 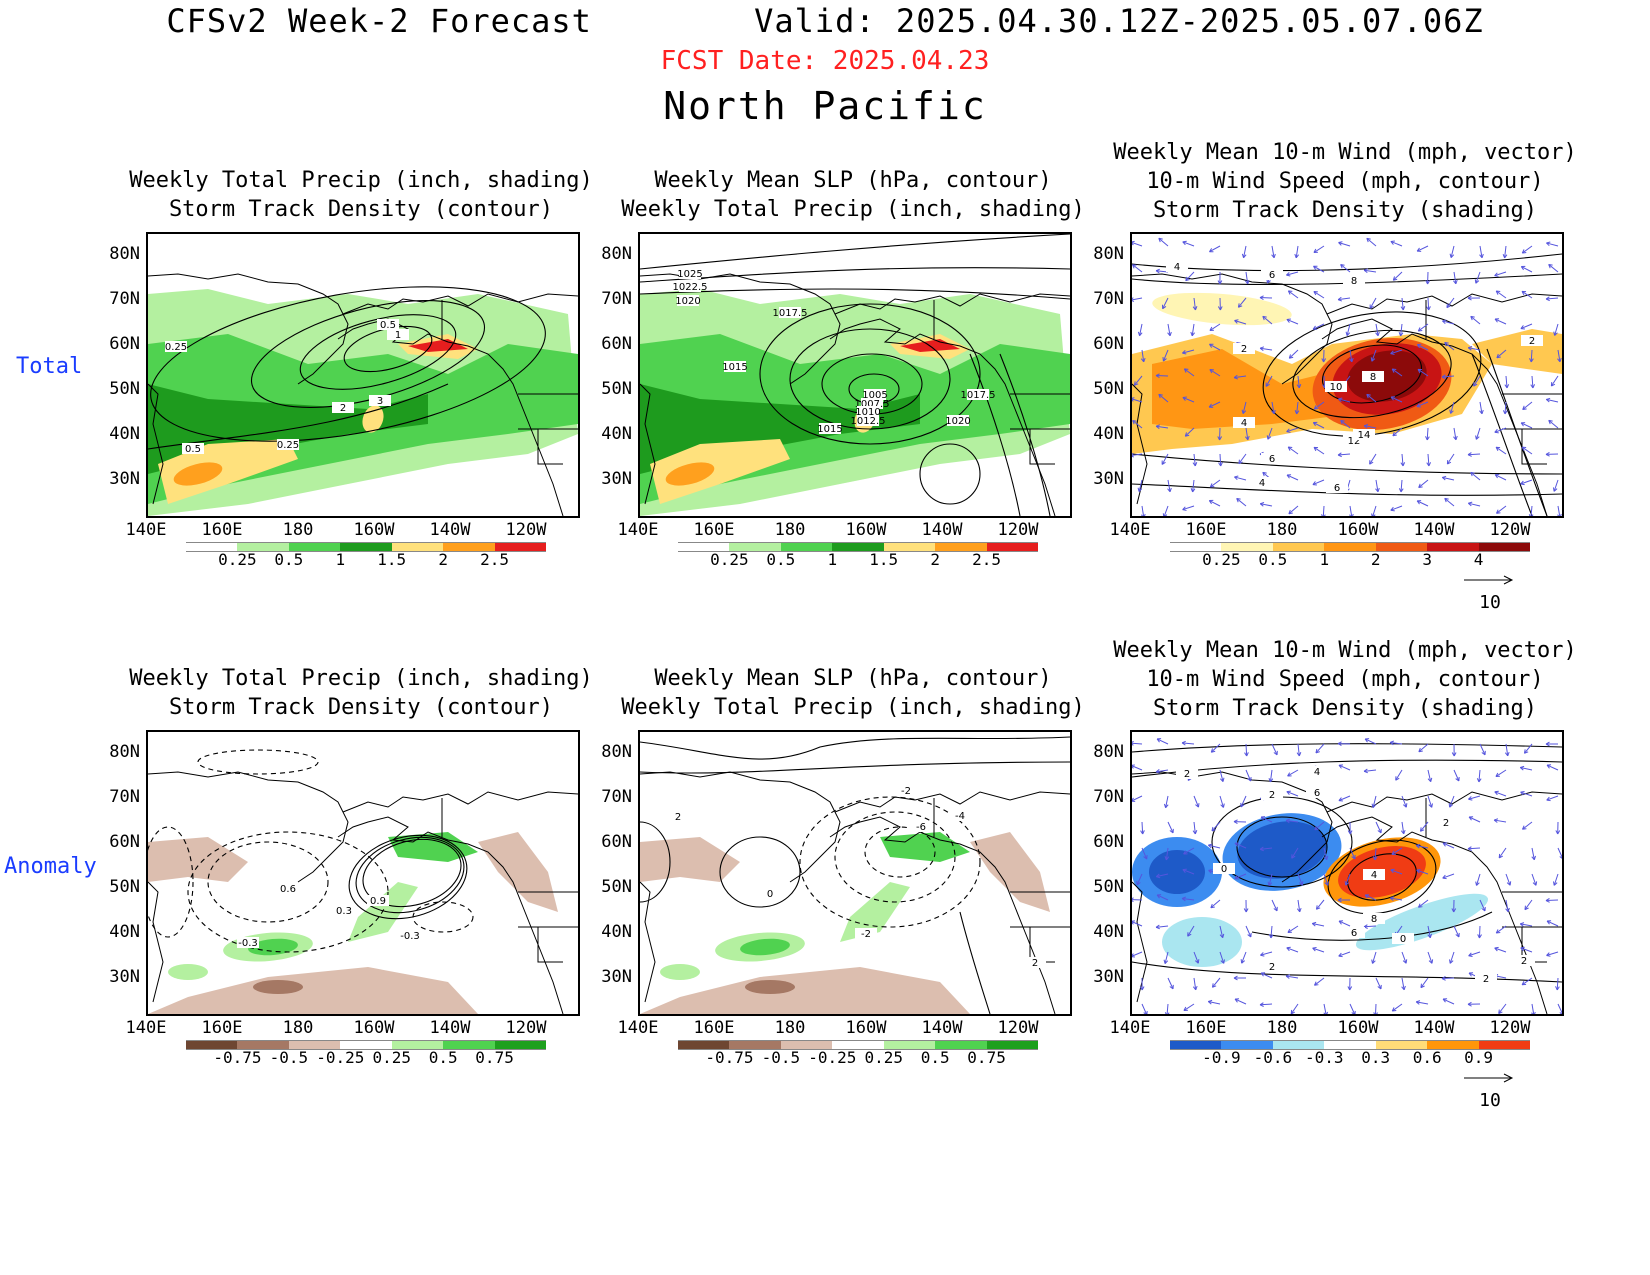 What do you see at coordinates (1108, 299) in the screenshot?
I see `latitude-tick-label: 70N` at bounding box center [1108, 299].